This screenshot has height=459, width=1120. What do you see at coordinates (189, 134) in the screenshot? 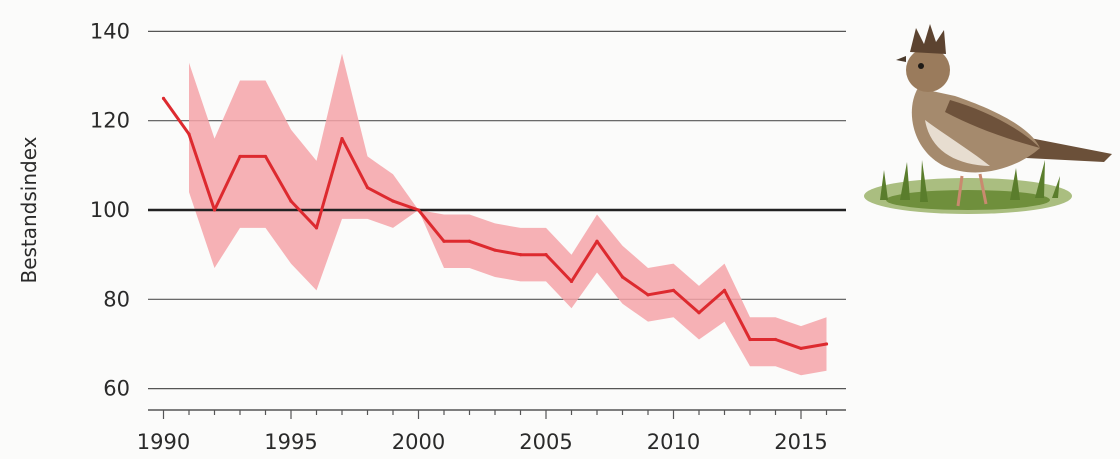
I see `data-point-1991` at bounding box center [189, 134].